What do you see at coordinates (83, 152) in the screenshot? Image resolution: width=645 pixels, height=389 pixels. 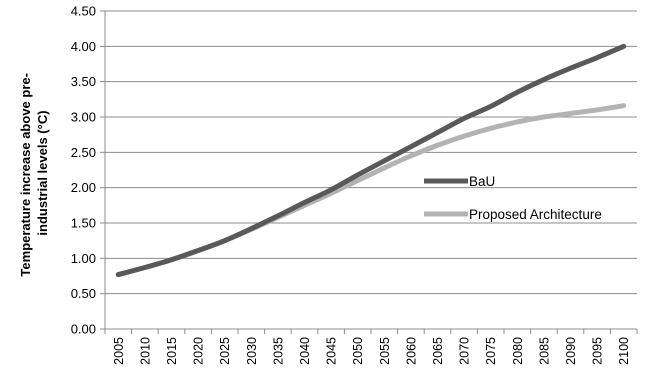 I see `y-tick-label: 2.50` at bounding box center [83, 152].